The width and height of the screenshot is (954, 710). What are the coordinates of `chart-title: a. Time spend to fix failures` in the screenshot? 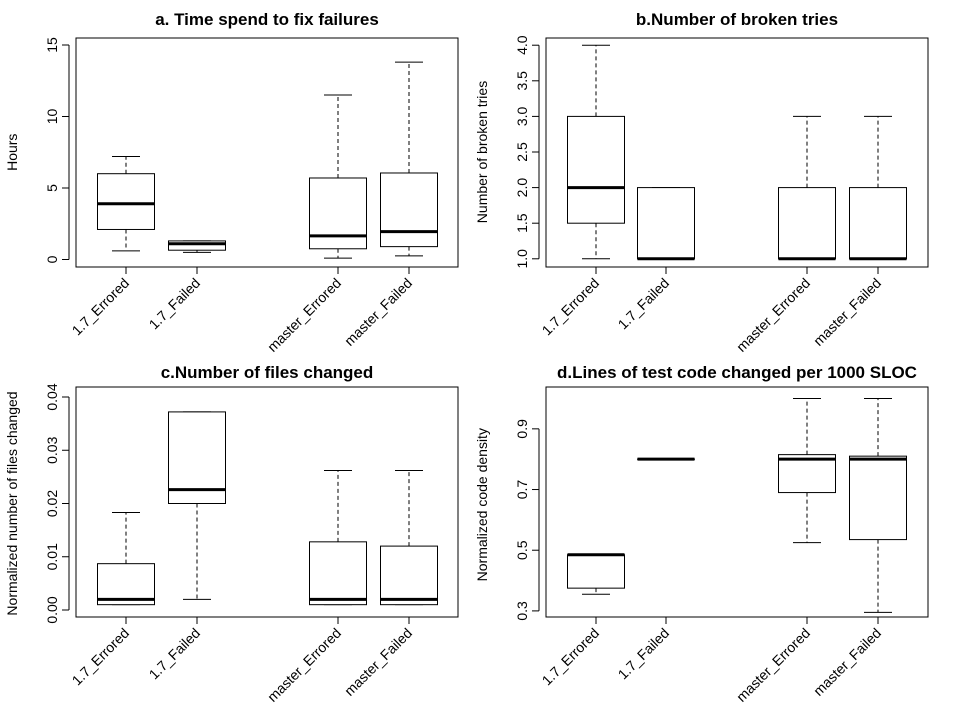 It's located at (267, 19).